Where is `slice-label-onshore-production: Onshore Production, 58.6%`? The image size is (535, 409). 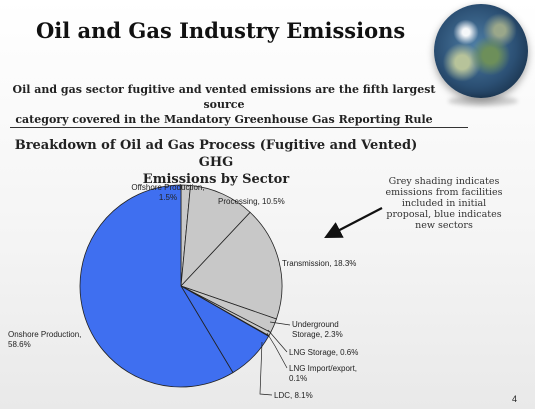
slice-label-onshore-production: Onshore Production, 58.6% is located at coordinates (44, 339).